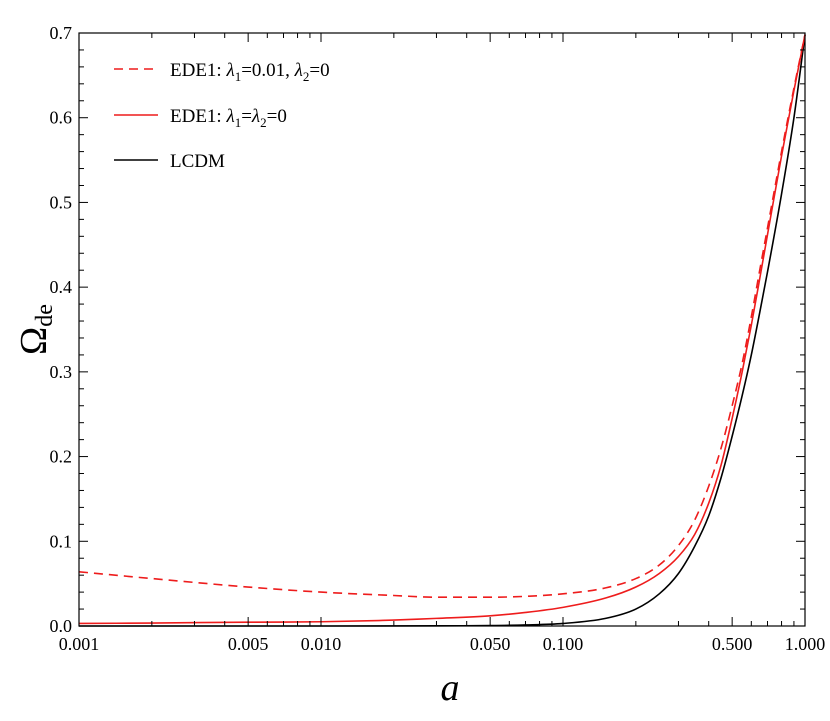  What do you see at coordinates (563, 644) in the screenshot?
I see `x-tick-label: 0.100` at bounding box center [563, 644].